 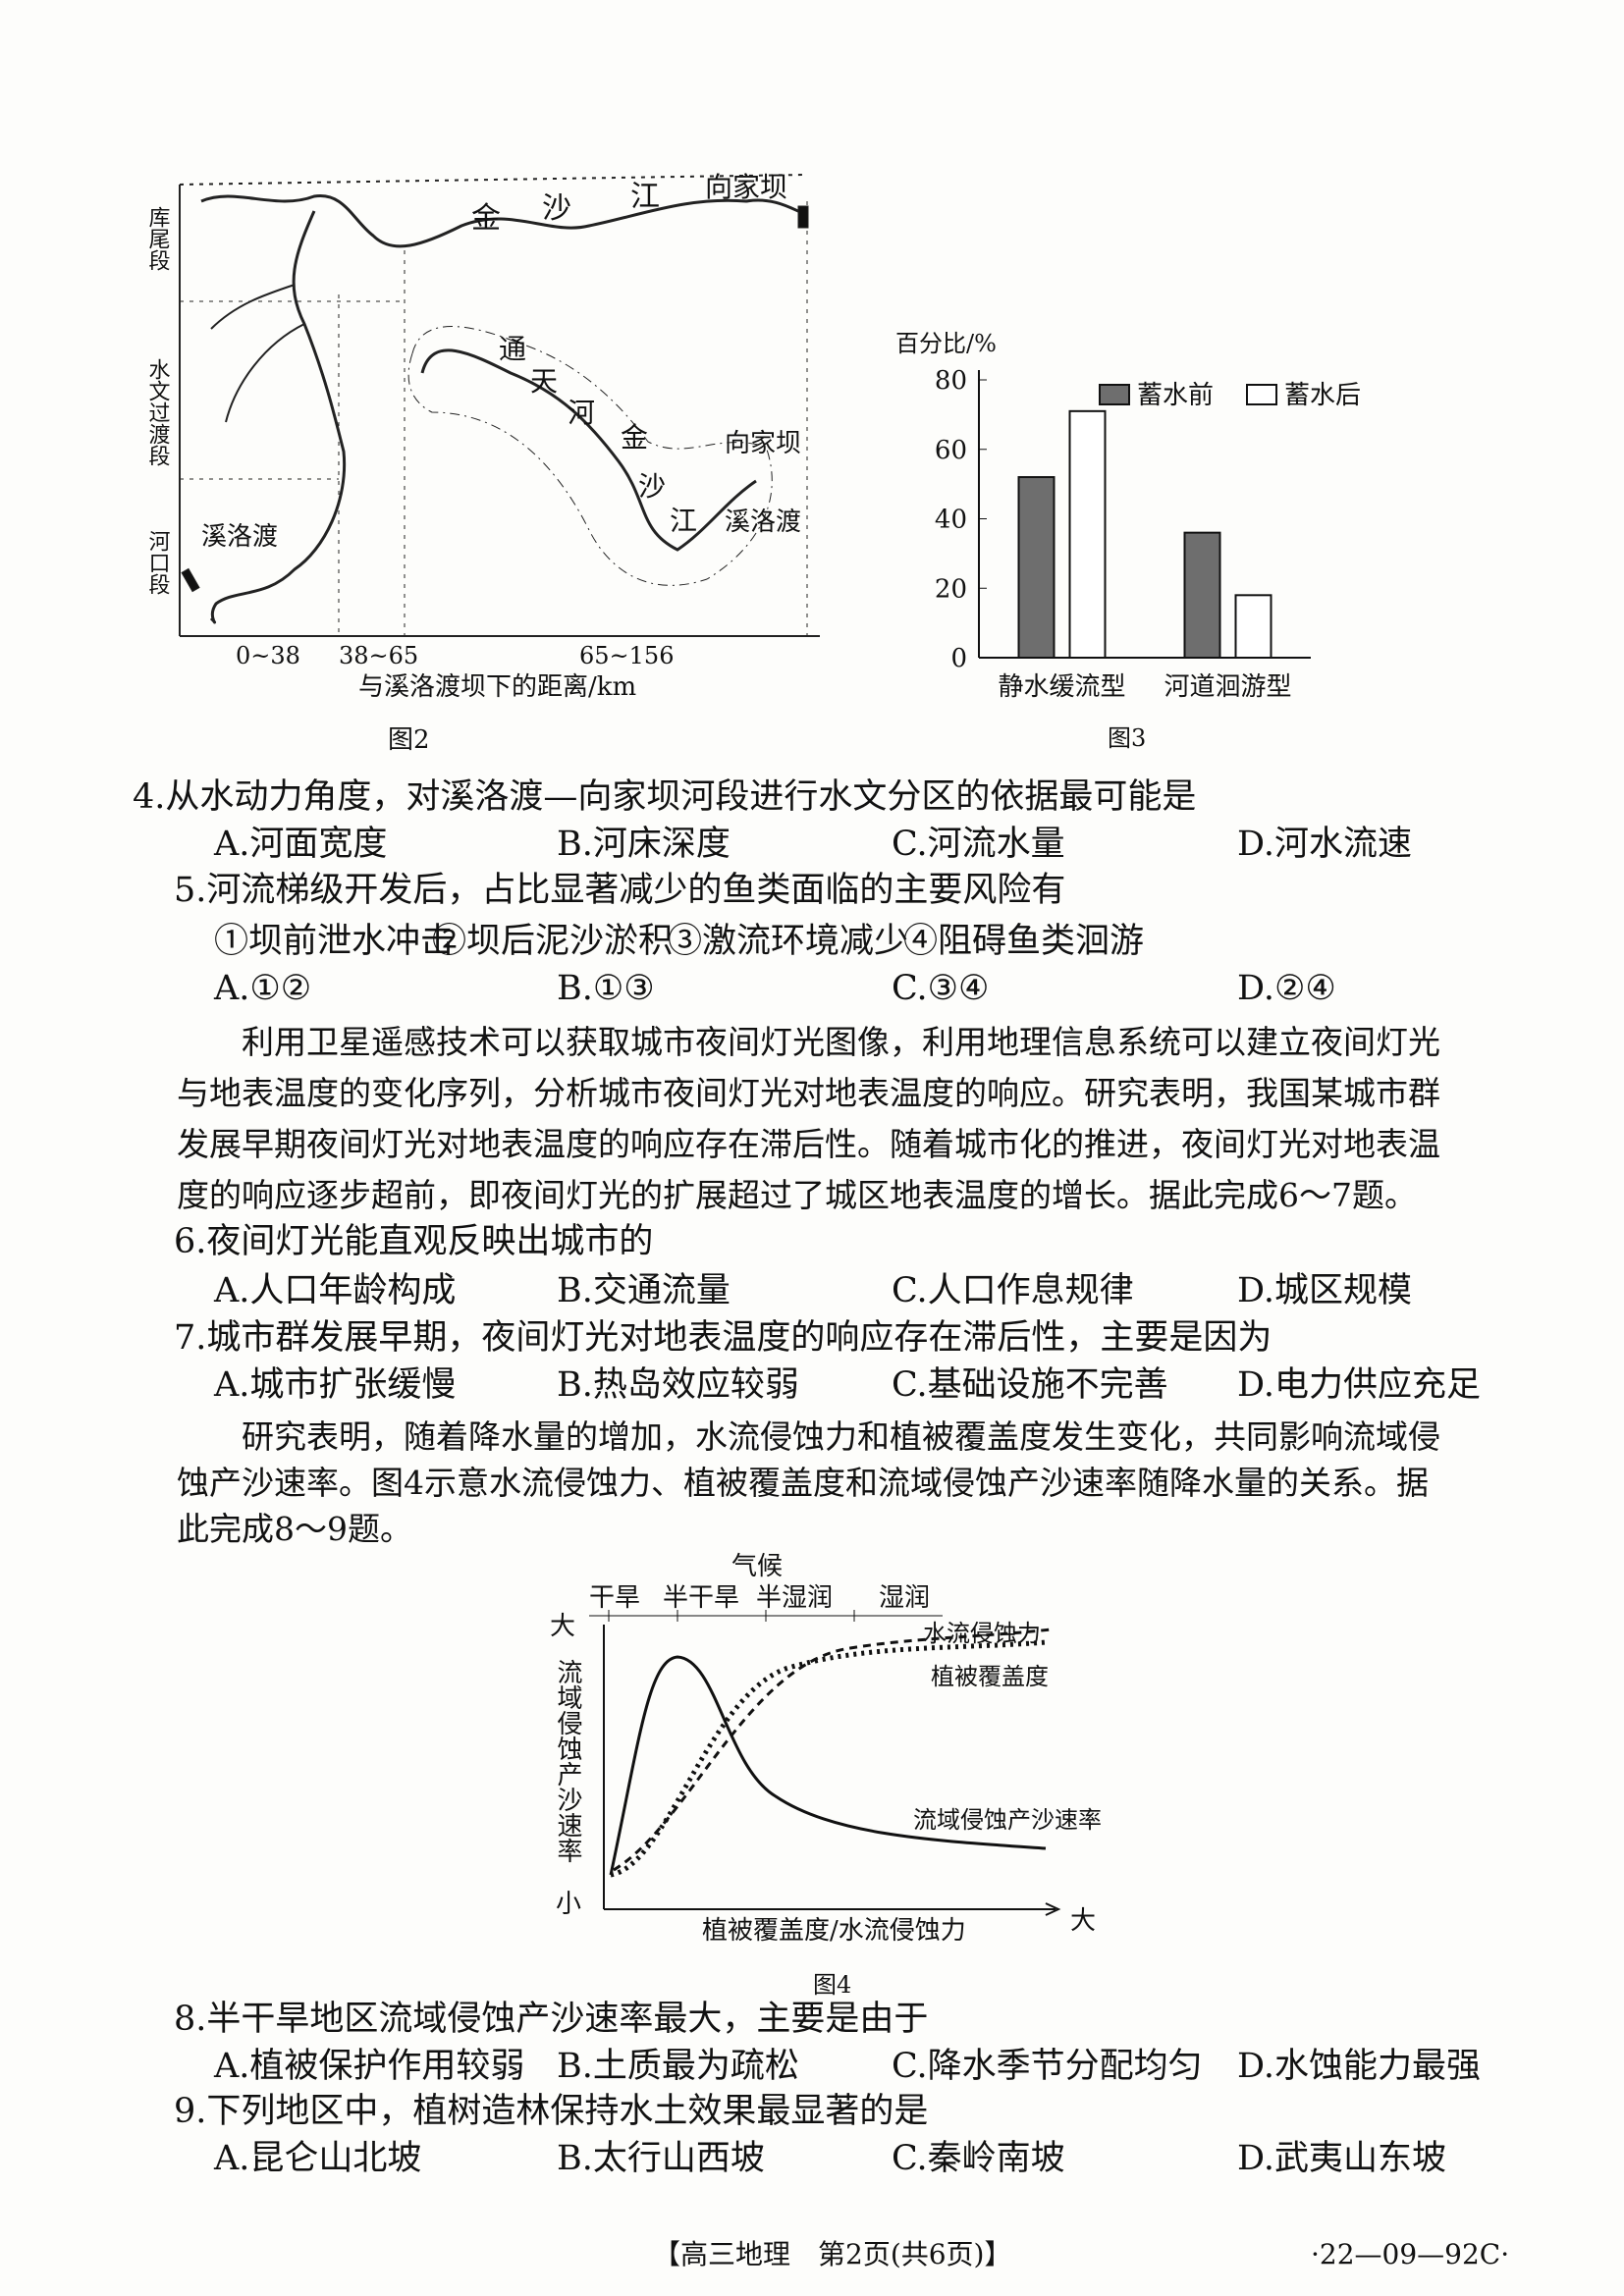 What do you see at coordinates (301, 845) in the screenshot?
I see `option: A.河面宽度` at bounding box center [301, 845].